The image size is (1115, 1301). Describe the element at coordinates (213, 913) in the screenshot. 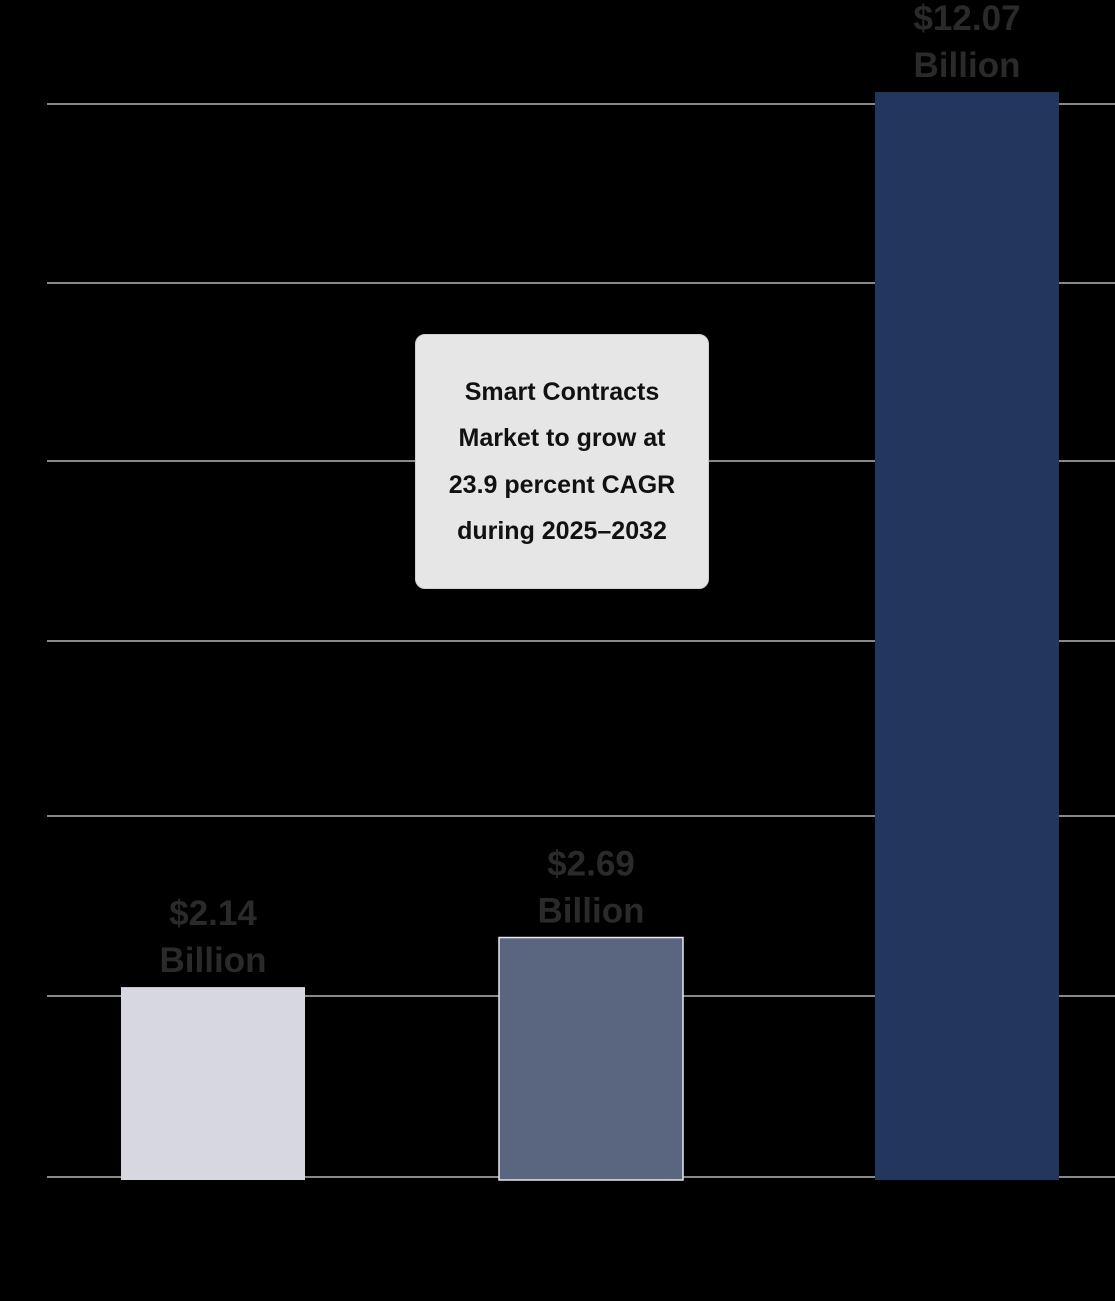

I see `data-label-value: $2.14` at that location.